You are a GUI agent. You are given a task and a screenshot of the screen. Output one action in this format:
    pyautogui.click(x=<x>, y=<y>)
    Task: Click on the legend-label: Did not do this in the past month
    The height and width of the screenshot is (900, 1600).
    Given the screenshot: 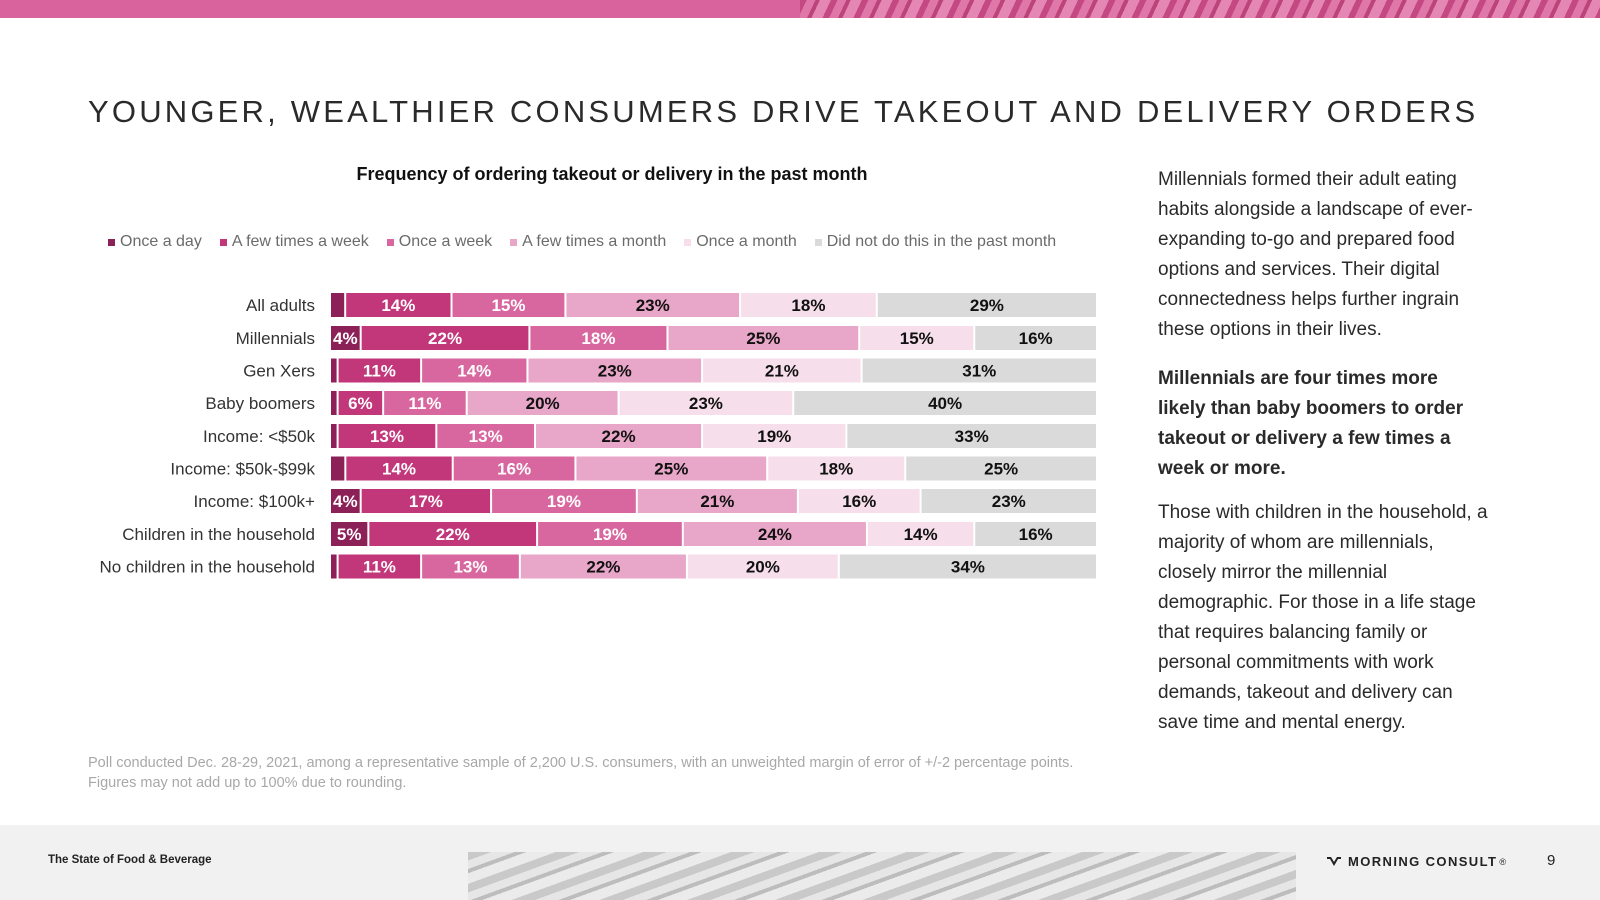 What is the action you would take?
    pyautogui.click(x=941, y=241)
    